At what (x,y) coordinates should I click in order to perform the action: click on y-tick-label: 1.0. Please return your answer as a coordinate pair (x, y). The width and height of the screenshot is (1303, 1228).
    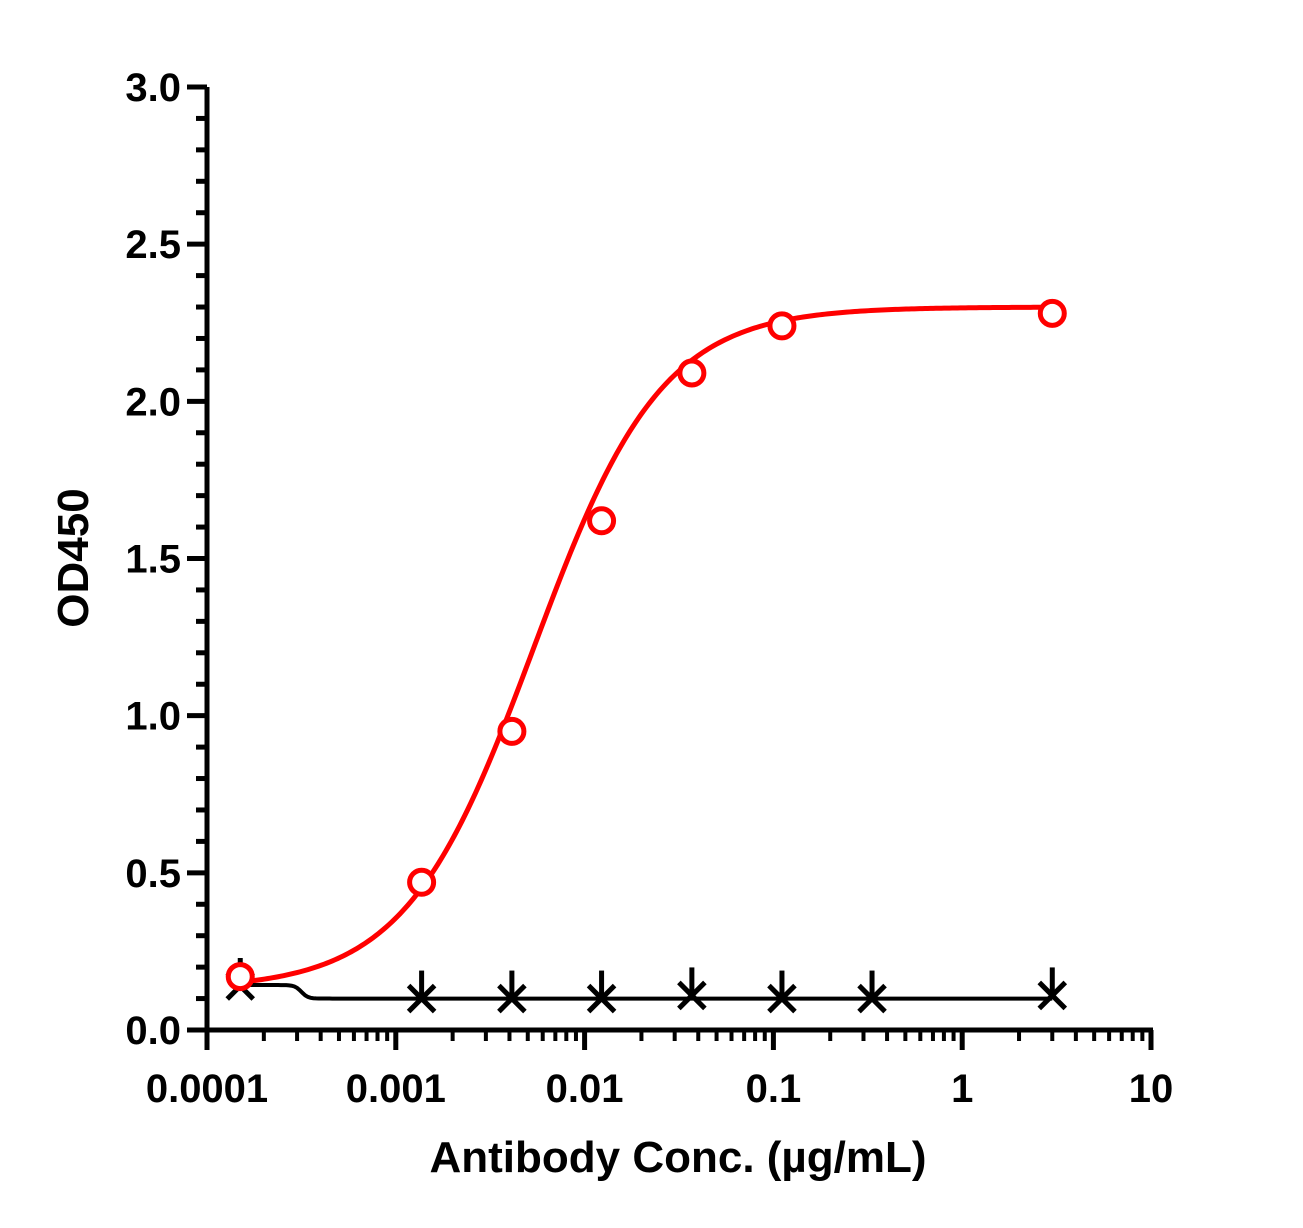
    Looking at the image, I should click on (153, 717).